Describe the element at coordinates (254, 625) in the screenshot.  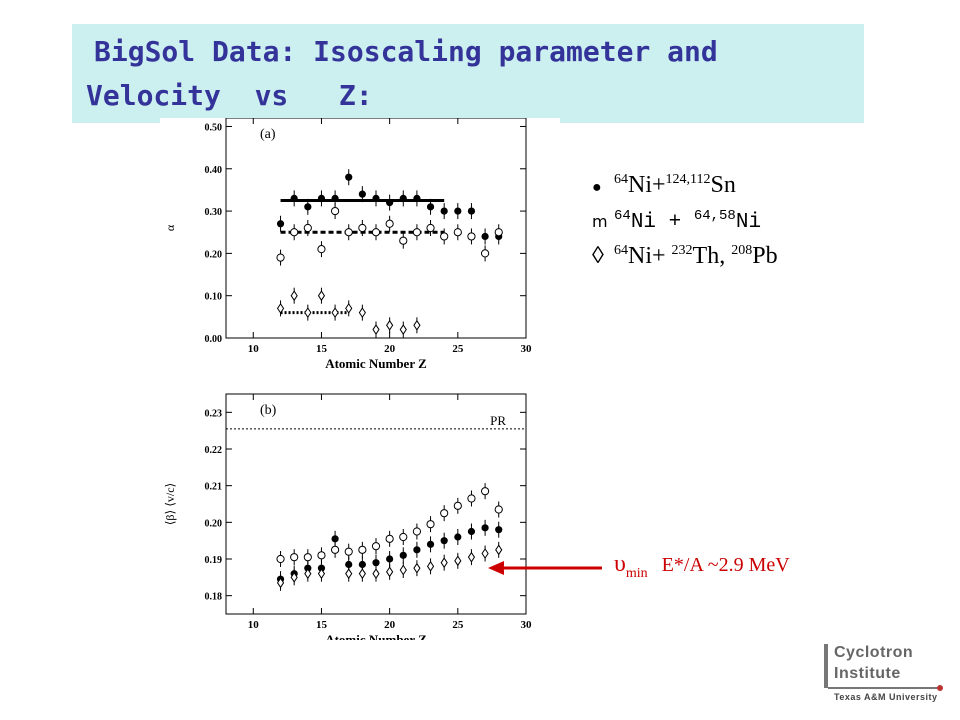
I see `x-tick-label: 10` at that location.